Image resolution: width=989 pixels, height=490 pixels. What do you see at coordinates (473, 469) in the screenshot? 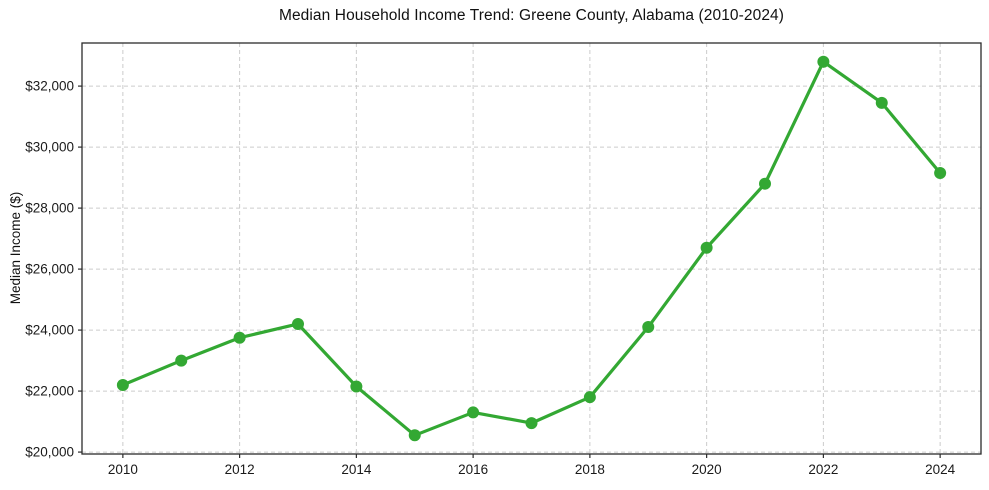
I see `x-tick-label: 2016` at bounding box center [473, 469].